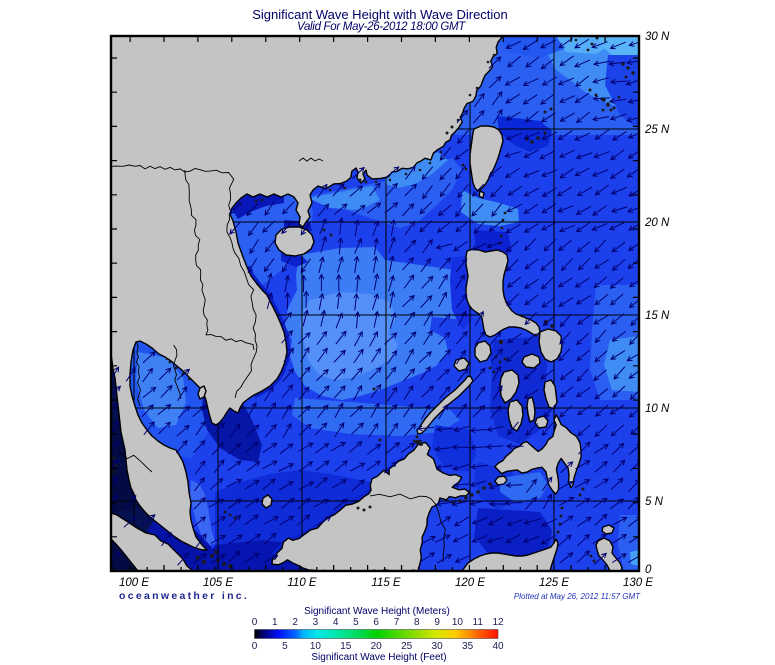 This screenshot has width=775, height=665. I want to click on svg-text: 8, so click(417, 622).